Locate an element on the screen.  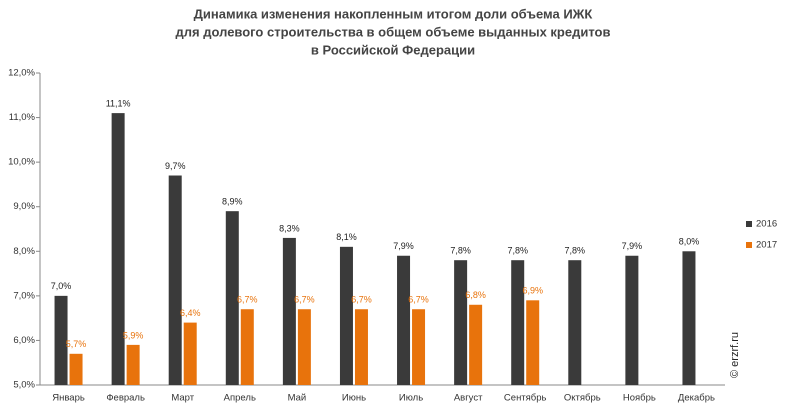
value-label: 6,9% is located at coordinates (532, 291).